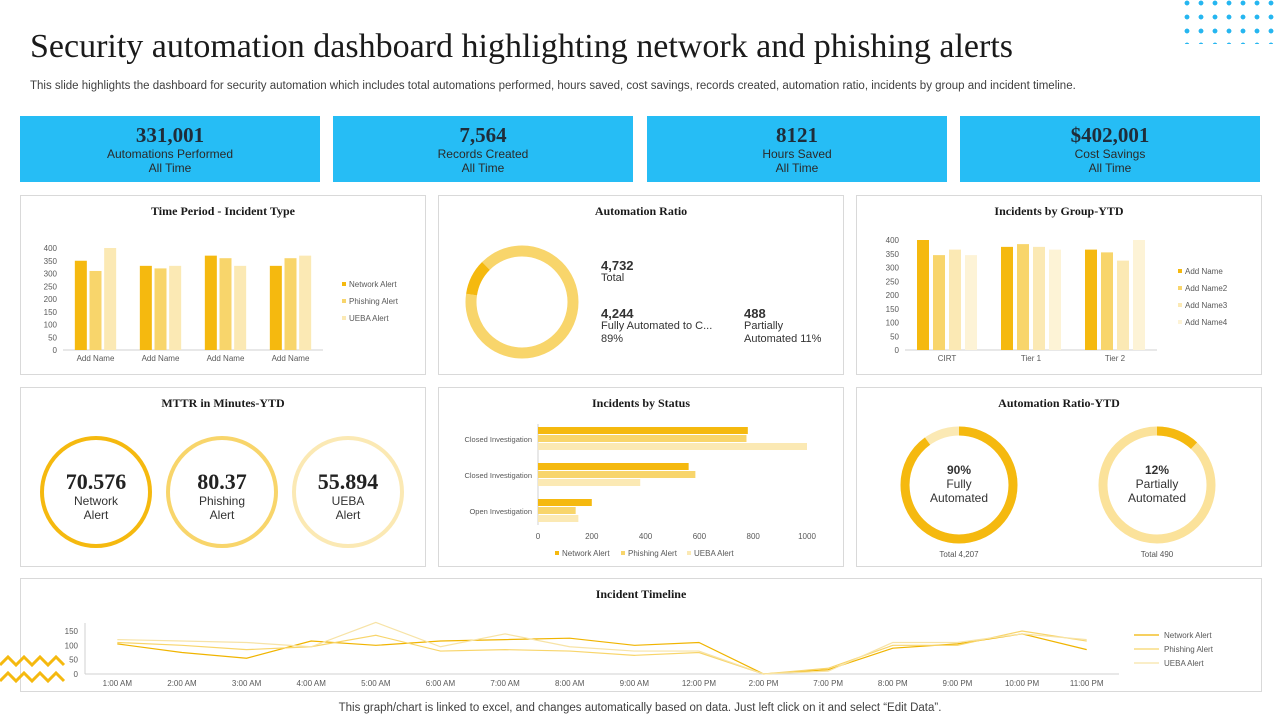 This screenshot has height=720, width=1280. I want to click on panel-title: Automation Ratio-YTD, so click(1059, 403).